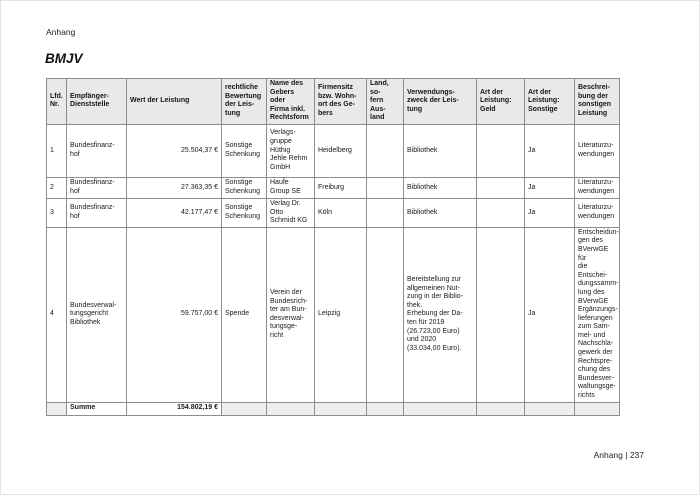  I want to click on cell-wert: 27.363,35 €, so click(174, 187).